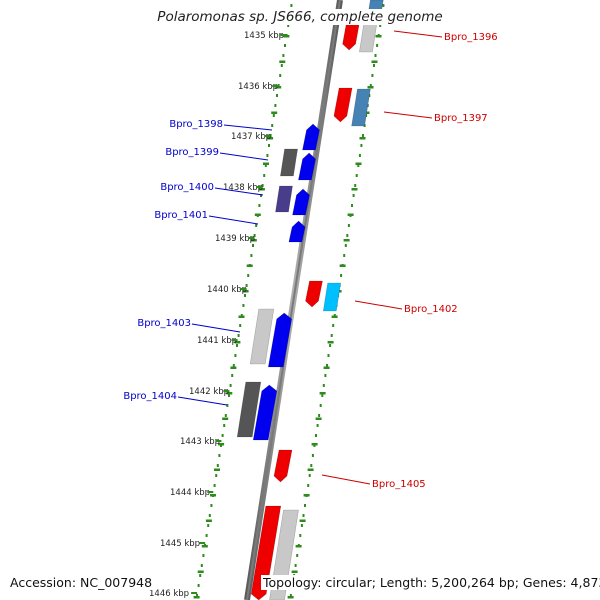 This screenshot has height=600, width=600. What do you see at coordinates (181, 215) in the screenshot?
I see `gene-label: Bpro_1401` at bounding box center [181, 215].